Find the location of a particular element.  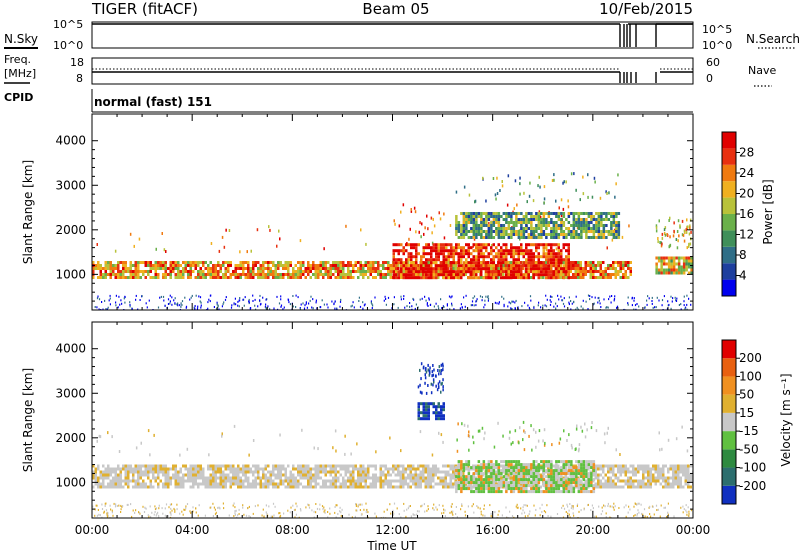

station-title: TIGER (fitACF) is located at coordinates (144, 9).